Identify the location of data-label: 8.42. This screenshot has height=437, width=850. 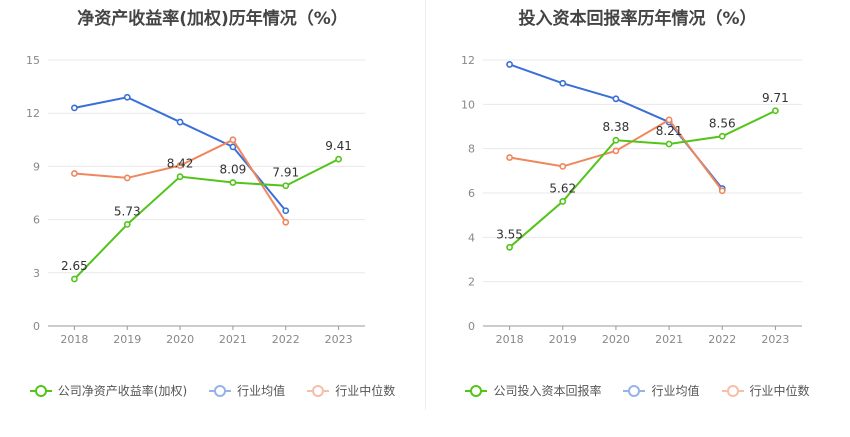
(180, 164).